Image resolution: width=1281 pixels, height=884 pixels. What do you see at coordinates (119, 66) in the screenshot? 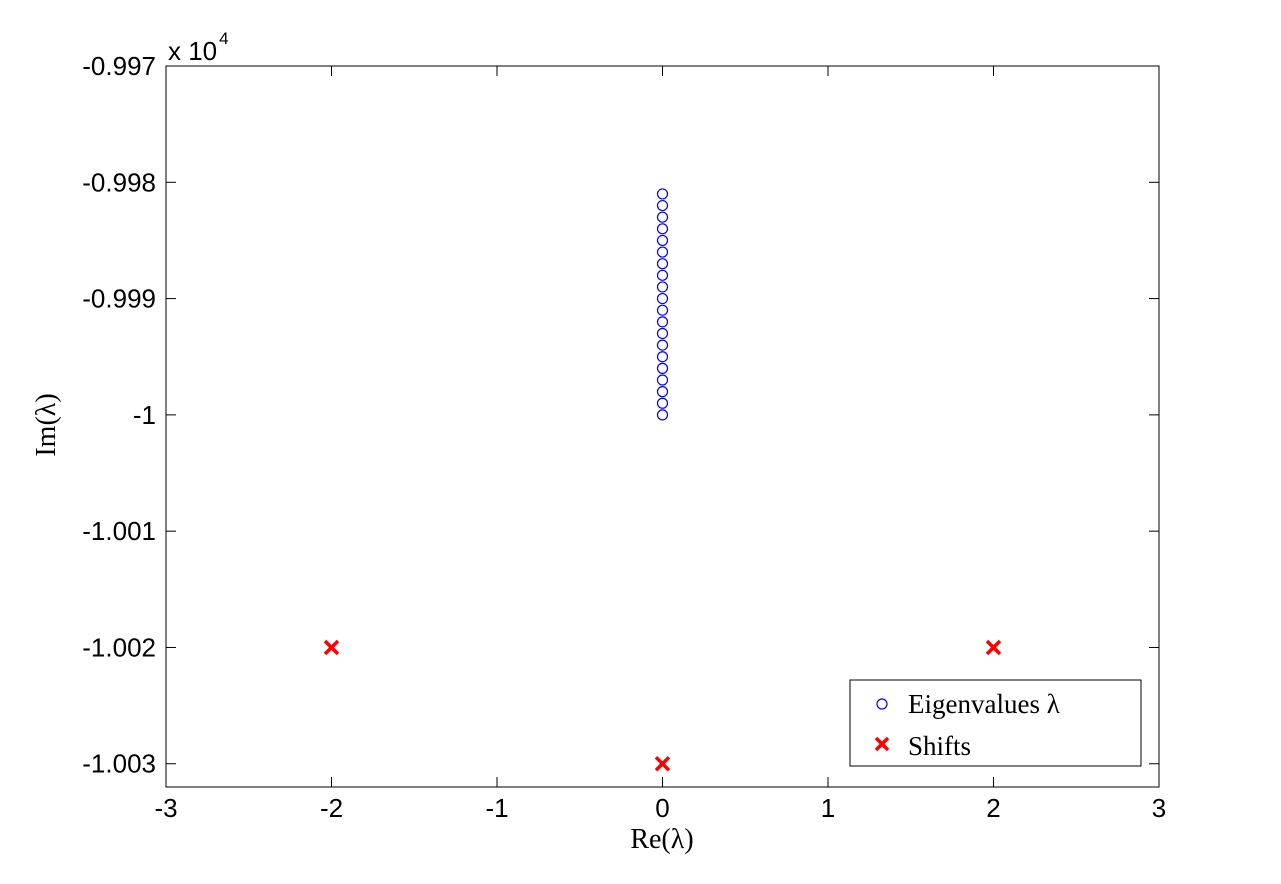
I see `y-tick-label: -0.997` at bounding box center [119, 66].